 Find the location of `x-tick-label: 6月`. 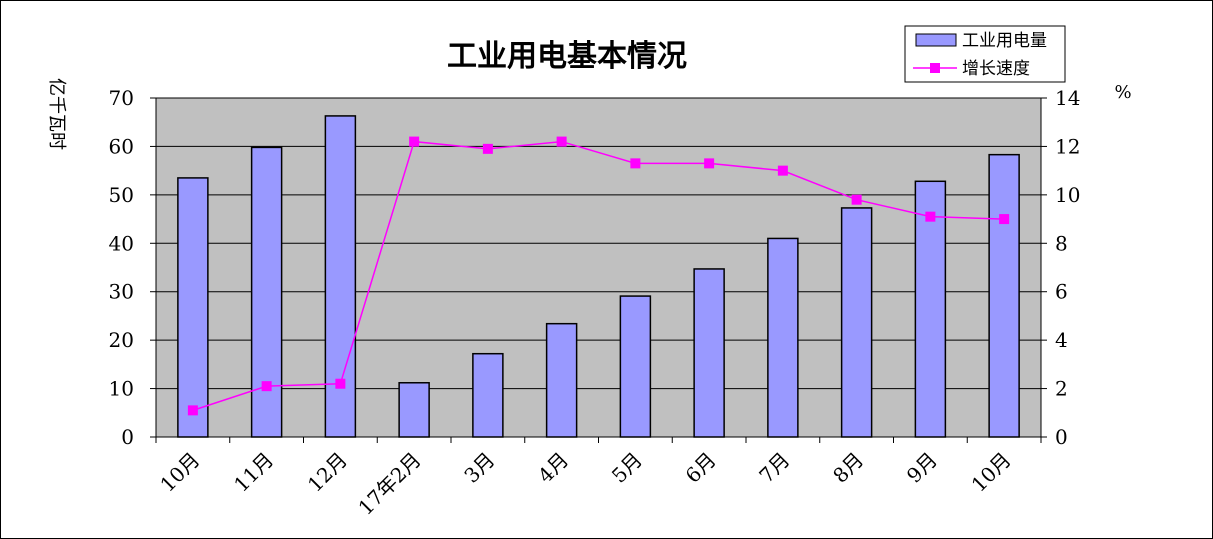

x-tick-label: 6月 is located at coordinates (701, 468).